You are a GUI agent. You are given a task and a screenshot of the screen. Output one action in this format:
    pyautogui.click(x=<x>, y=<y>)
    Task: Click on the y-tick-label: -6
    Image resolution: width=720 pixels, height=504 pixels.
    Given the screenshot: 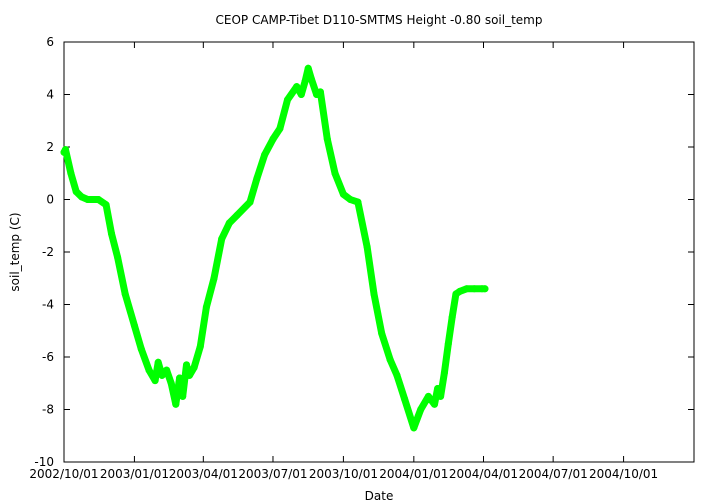 What is the action you would take?
    pyautogui.click(x=48, y=357)
    